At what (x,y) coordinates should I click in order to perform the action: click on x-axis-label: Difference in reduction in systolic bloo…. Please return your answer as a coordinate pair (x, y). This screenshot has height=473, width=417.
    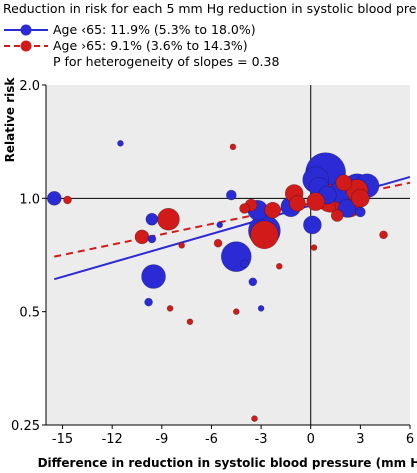
    Looking at the image, I should click on (227, 463).